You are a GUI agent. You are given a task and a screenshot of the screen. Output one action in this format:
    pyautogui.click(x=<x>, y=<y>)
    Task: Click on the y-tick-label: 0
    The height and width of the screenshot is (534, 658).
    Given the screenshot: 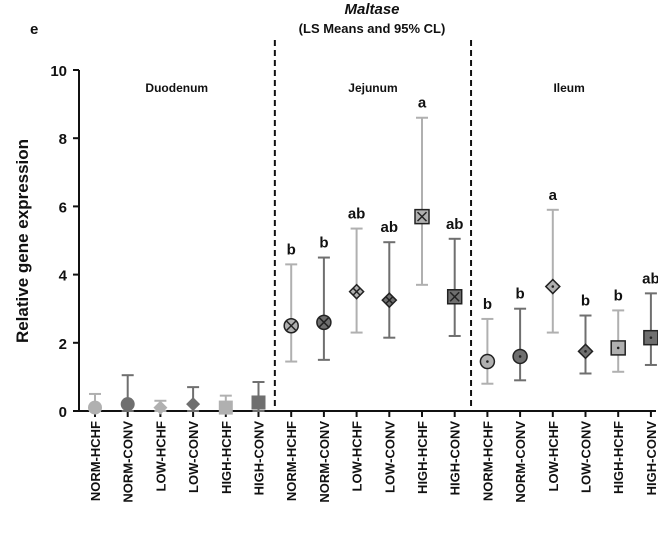 What is the action you would take?
    pyautogui.click(x=63, y=412)
    